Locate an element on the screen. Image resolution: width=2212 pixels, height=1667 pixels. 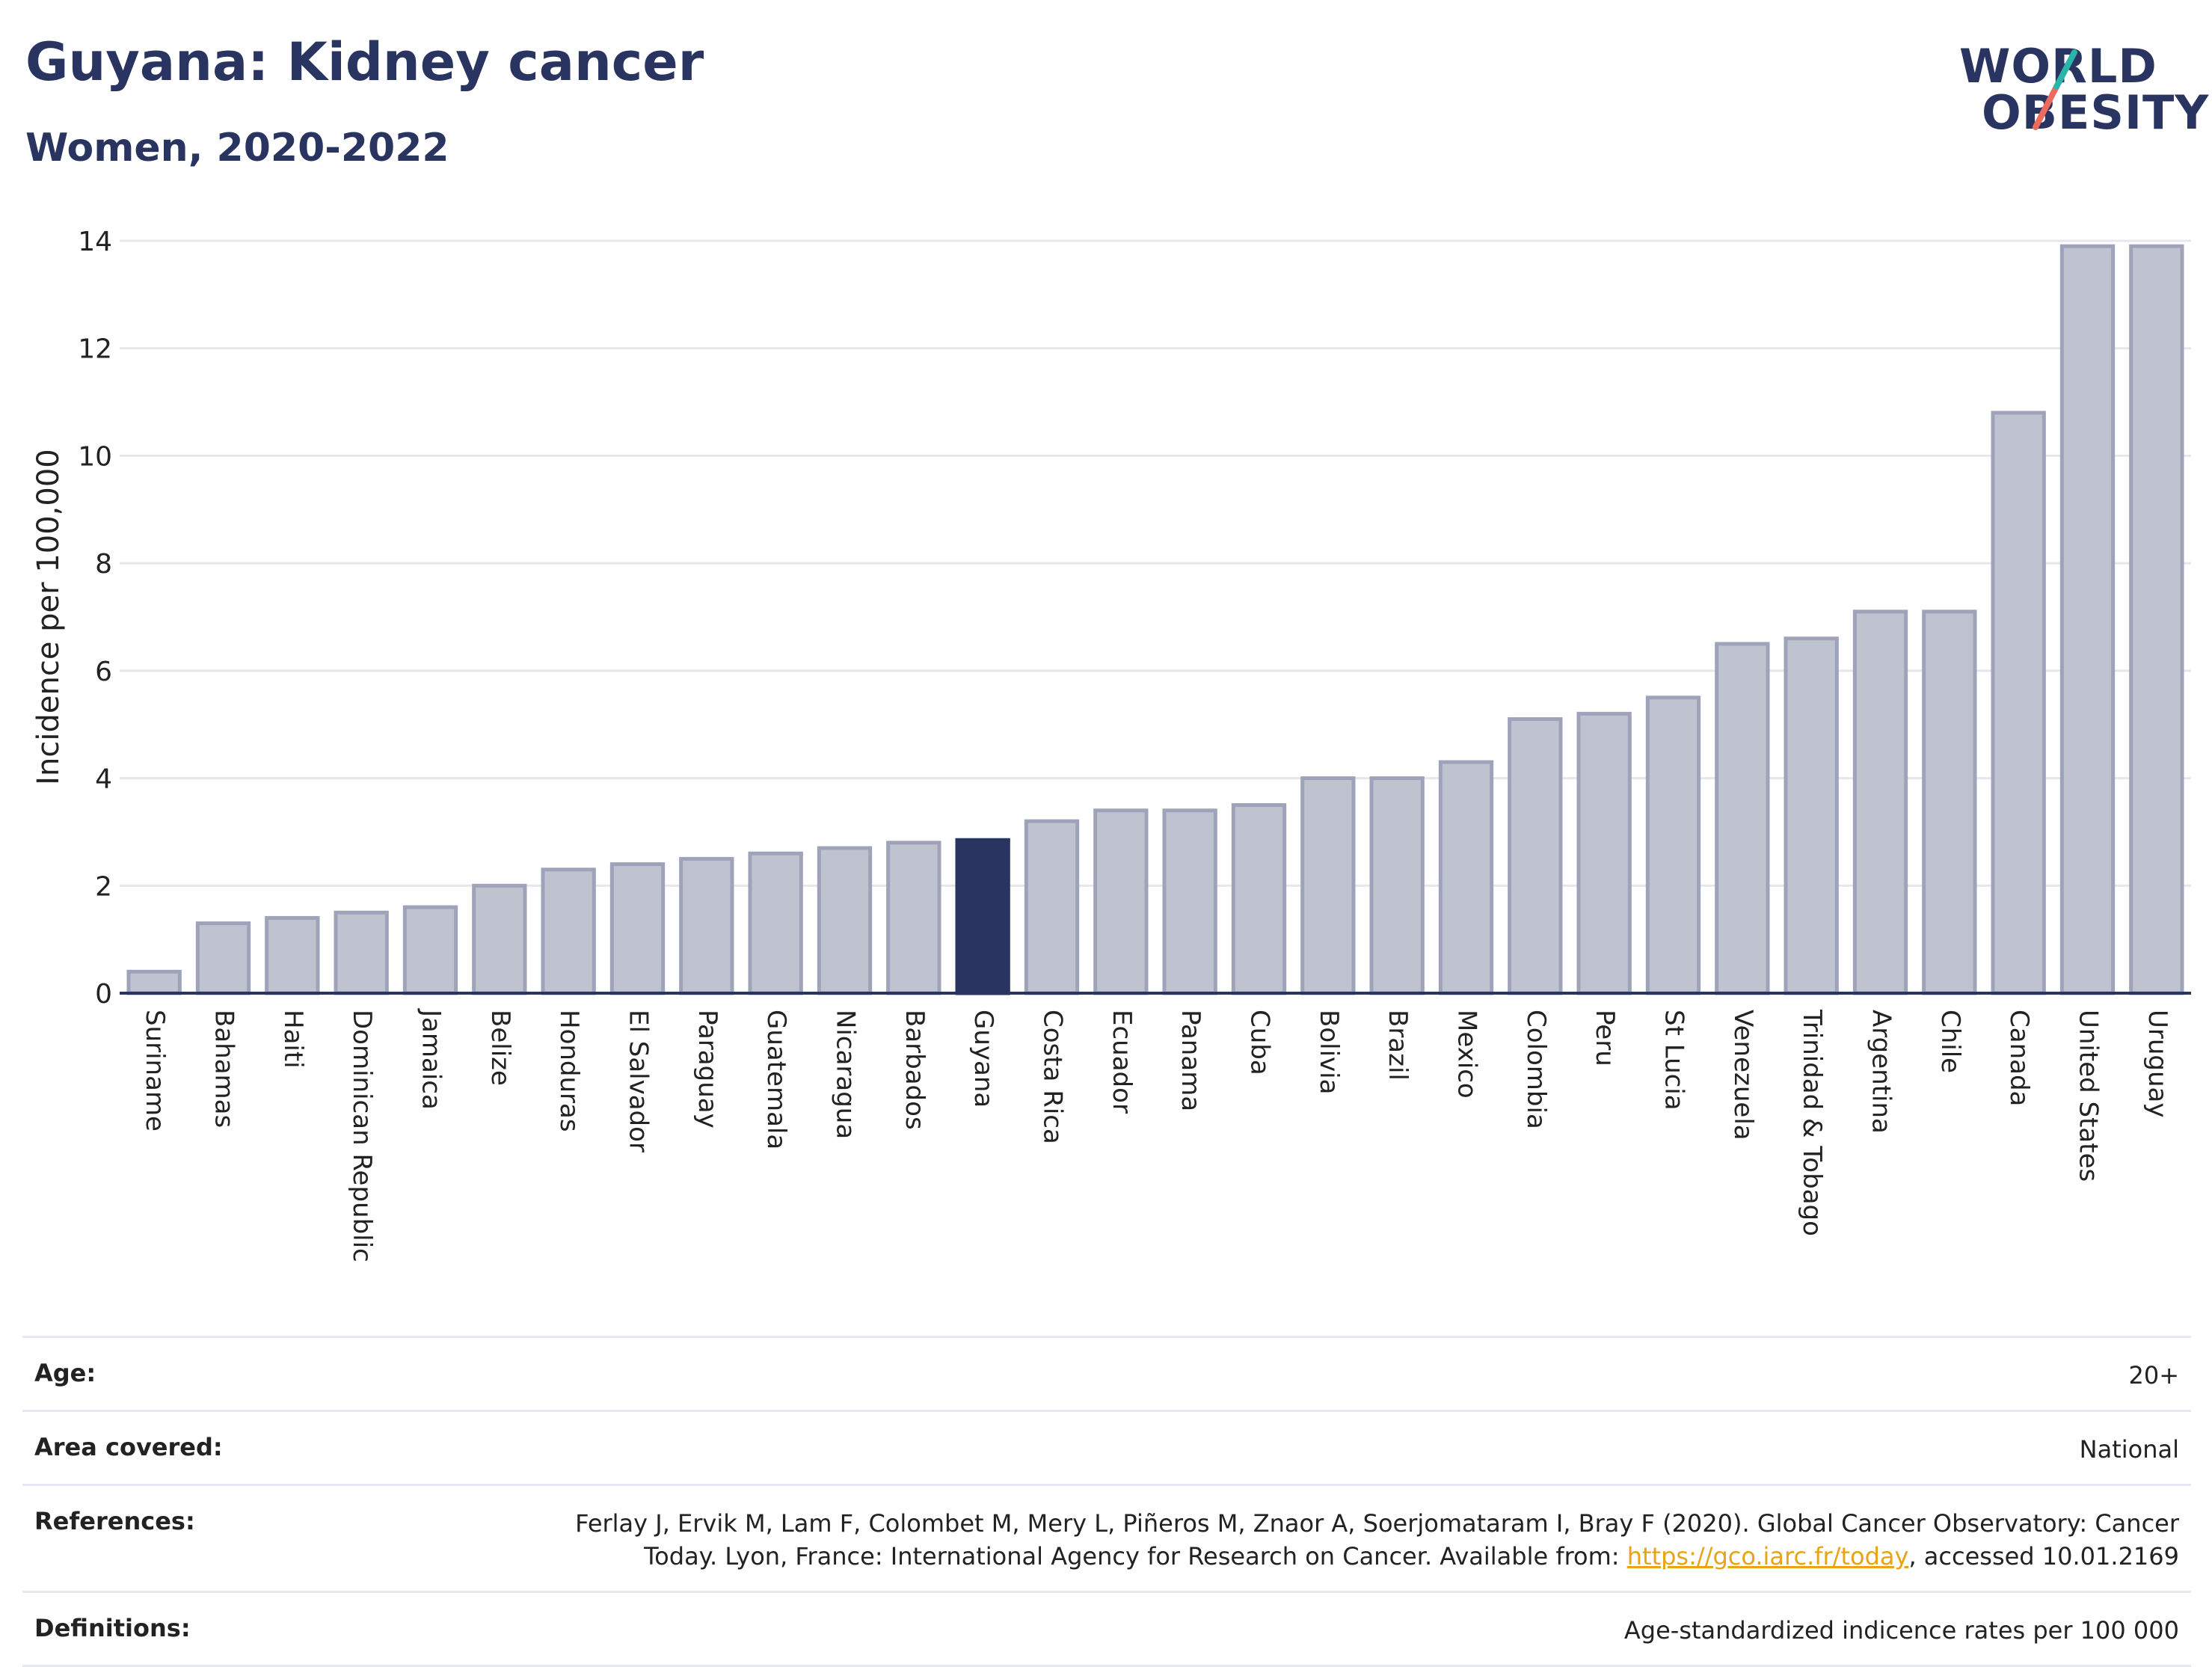
y-tick-label: 4 is located at coordinates (103, 780).